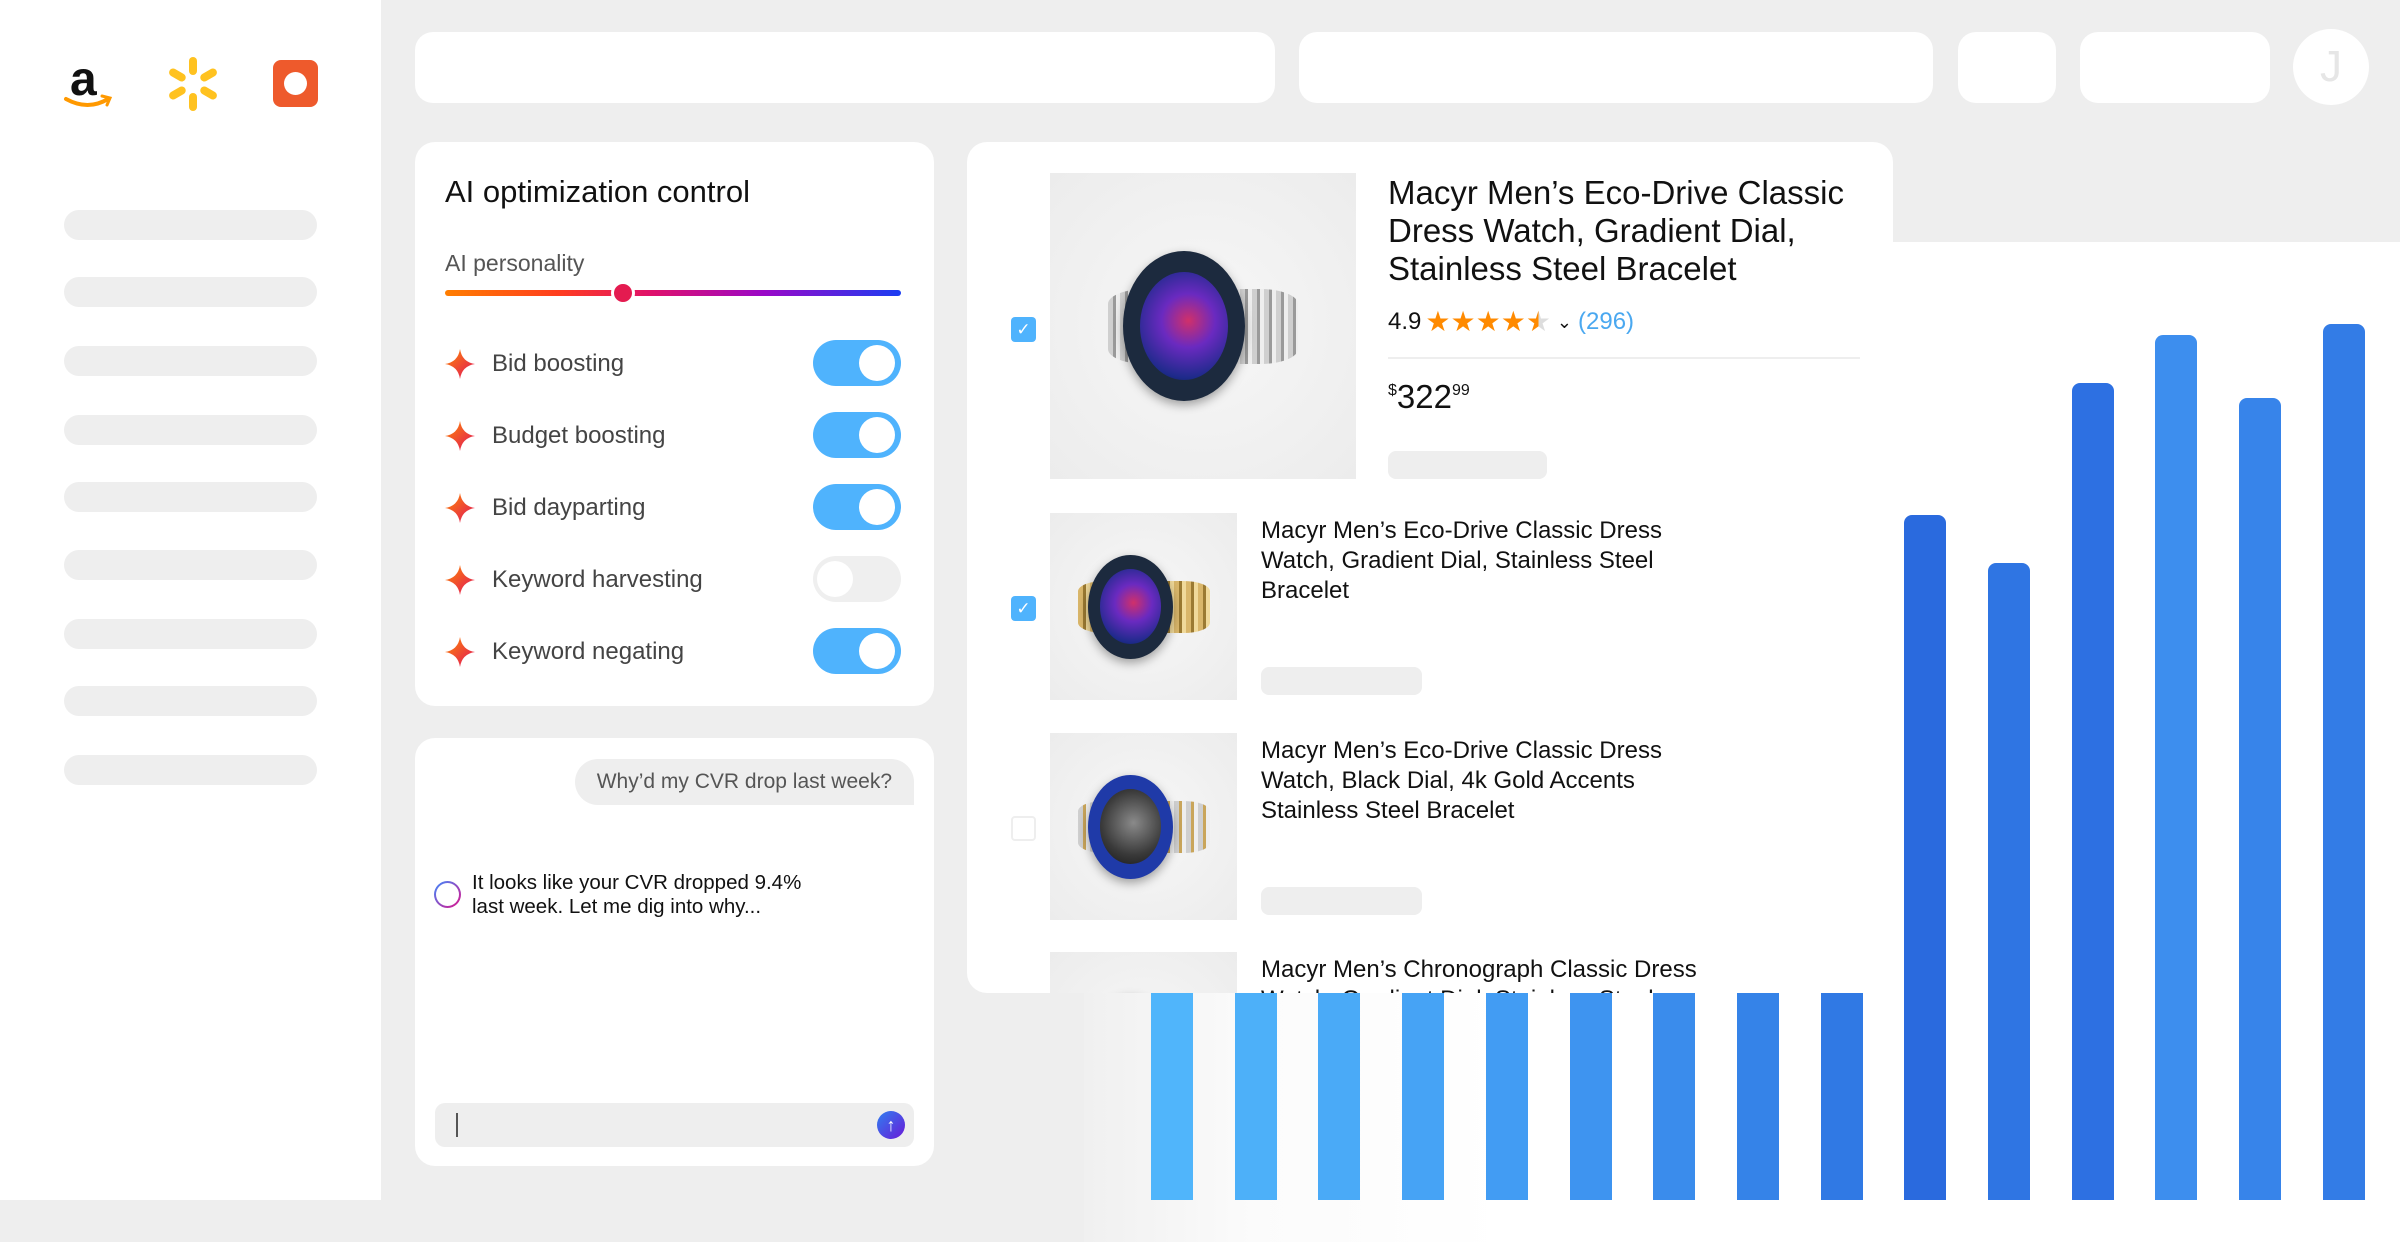 The width and height of the screenshot is (2400, 1242). Describe the element at coordinates (193, 84) in the screenshot. I see `walmart-spark-logo-icon` at that location.